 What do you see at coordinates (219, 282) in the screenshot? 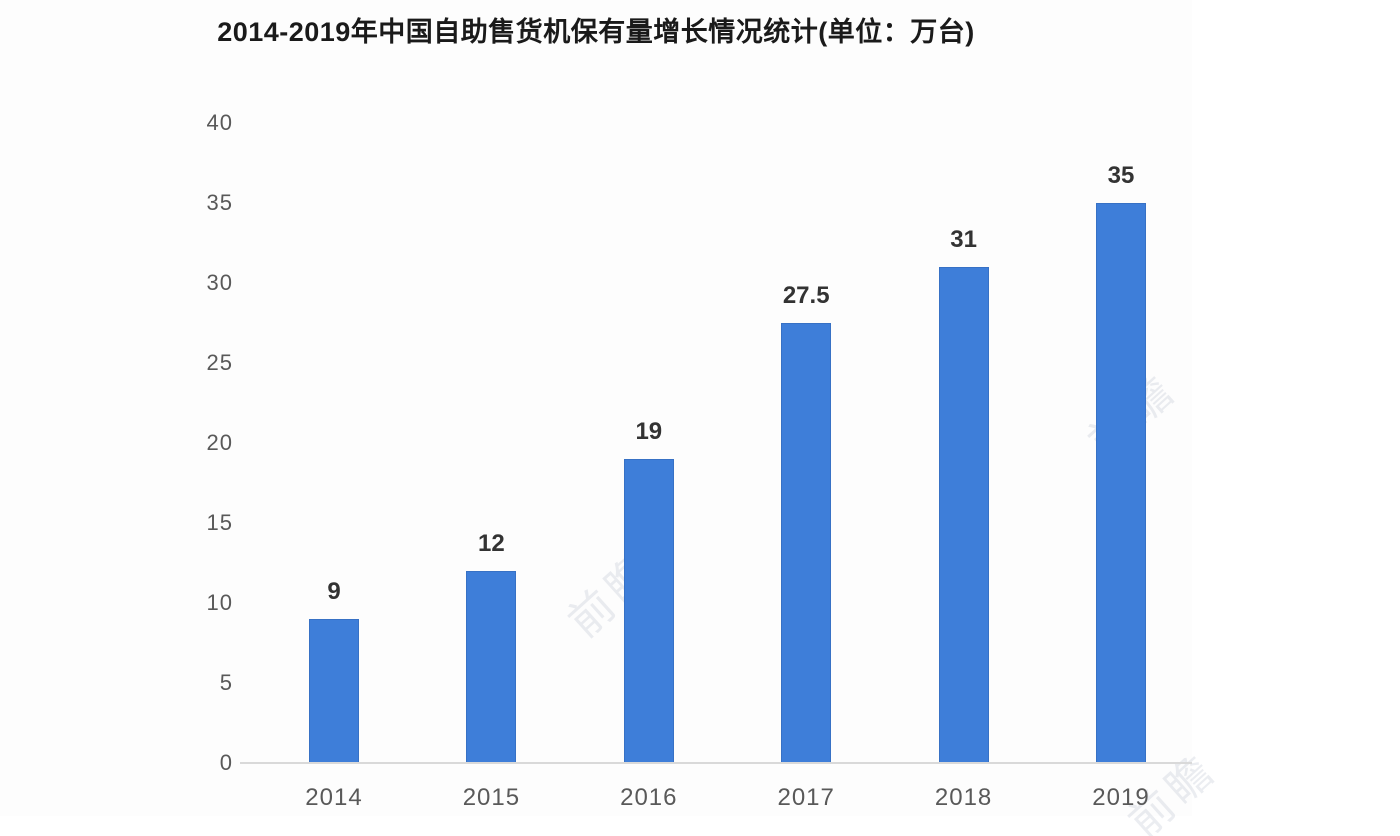
I see `y-axis-tick-label: 30` at bounding box center [219, 282].